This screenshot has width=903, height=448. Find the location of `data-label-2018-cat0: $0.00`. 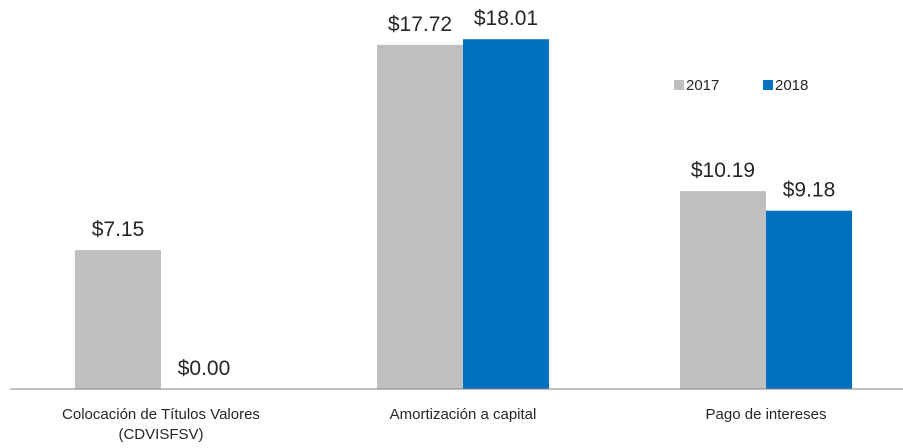

data-label-2018-cat0: $0.00 is located at coordinates (204, 368).